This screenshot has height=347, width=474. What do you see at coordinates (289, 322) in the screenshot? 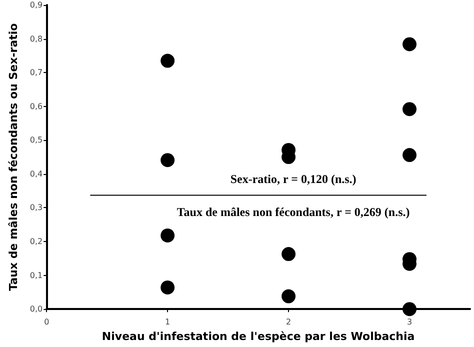
I see `x-tick-label: 2` at bounding box center [289, 322].